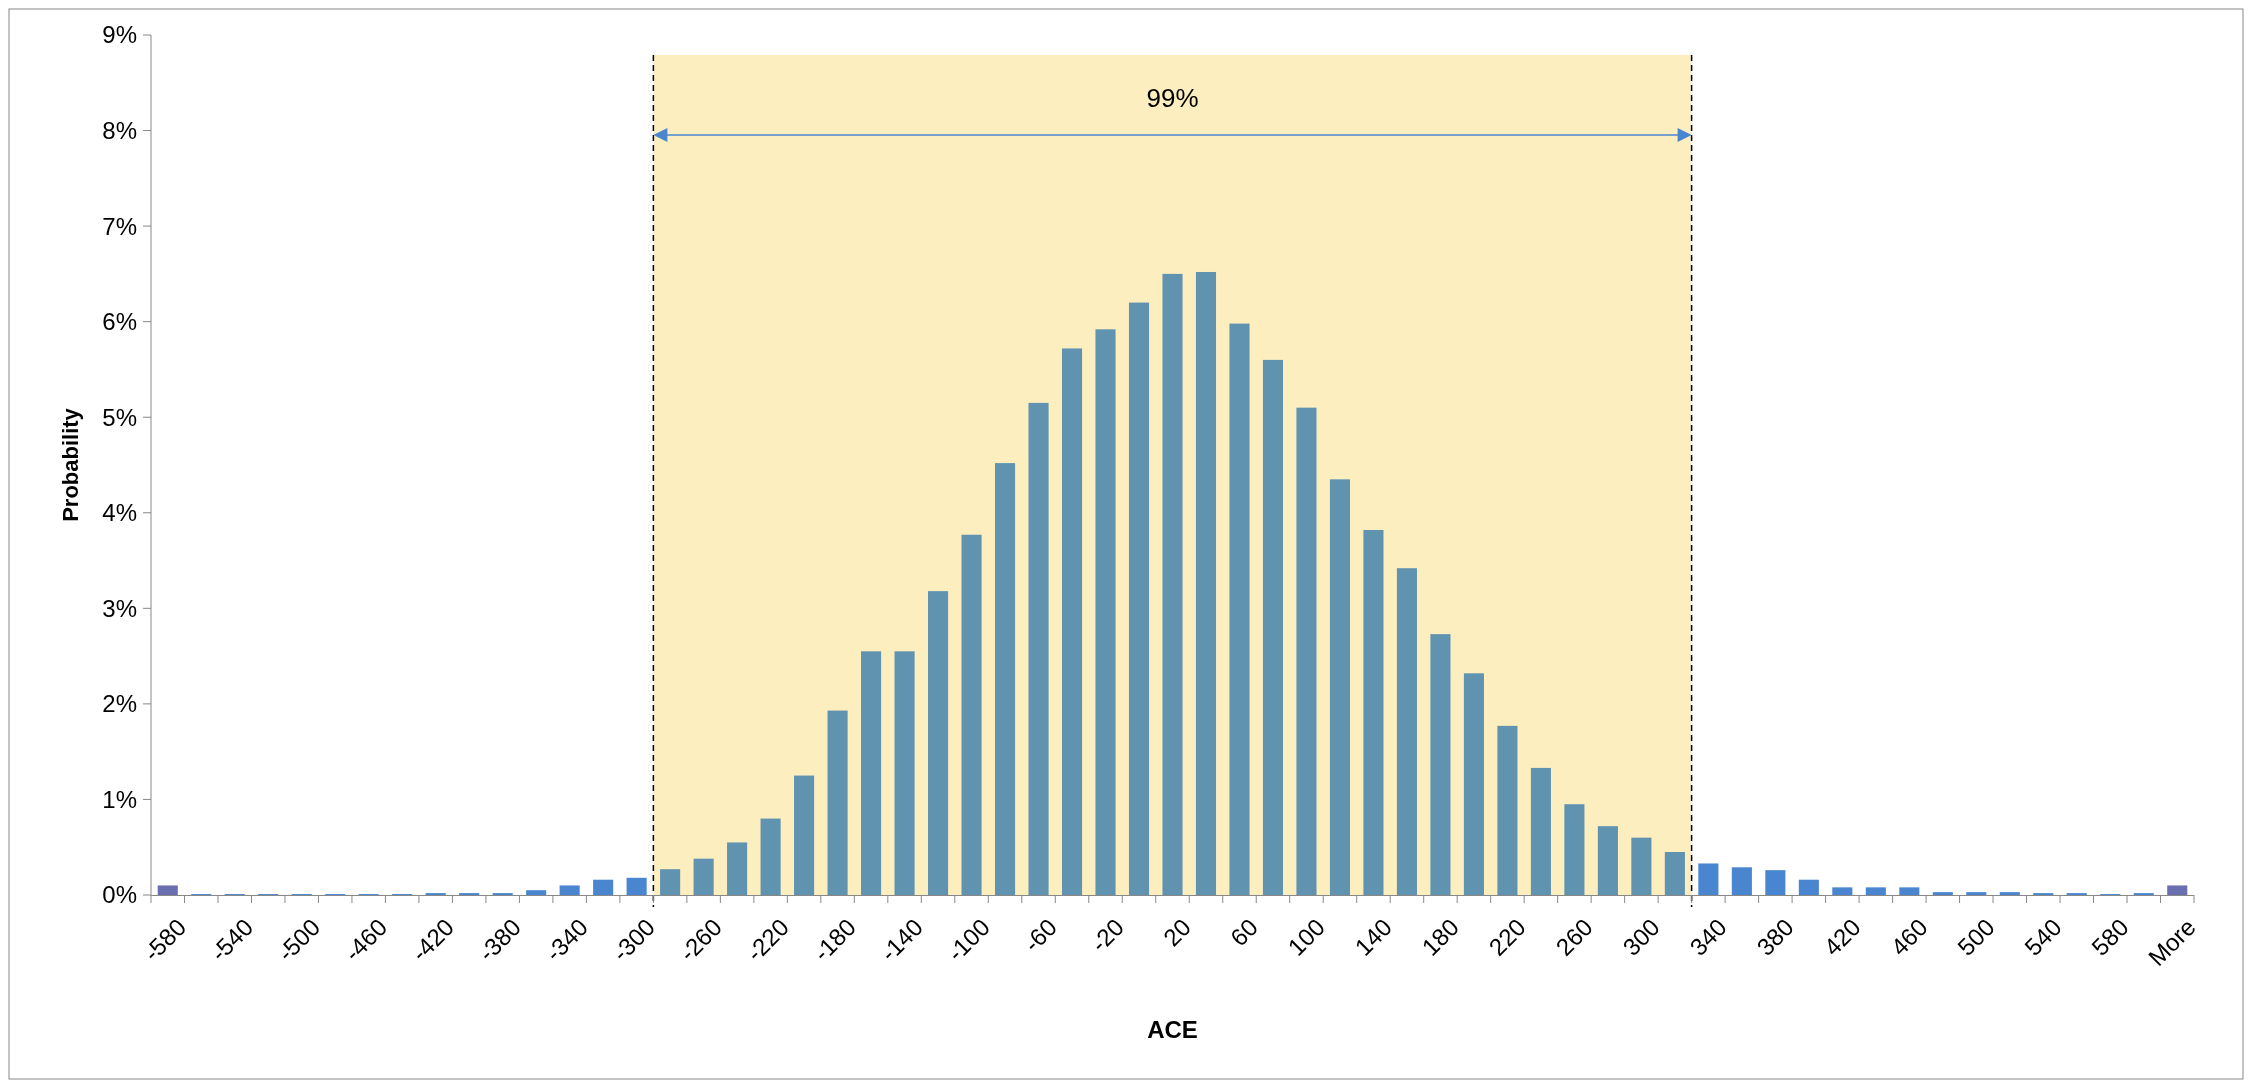 The width and height of the screenshot is (2252, 1088). I want to click on x-tick-label: -20, so click(1107, 935).